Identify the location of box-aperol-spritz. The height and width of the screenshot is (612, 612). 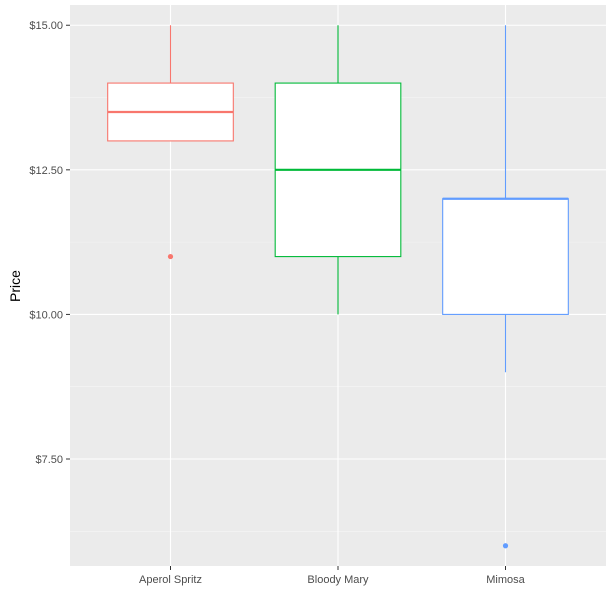
(170, 142).